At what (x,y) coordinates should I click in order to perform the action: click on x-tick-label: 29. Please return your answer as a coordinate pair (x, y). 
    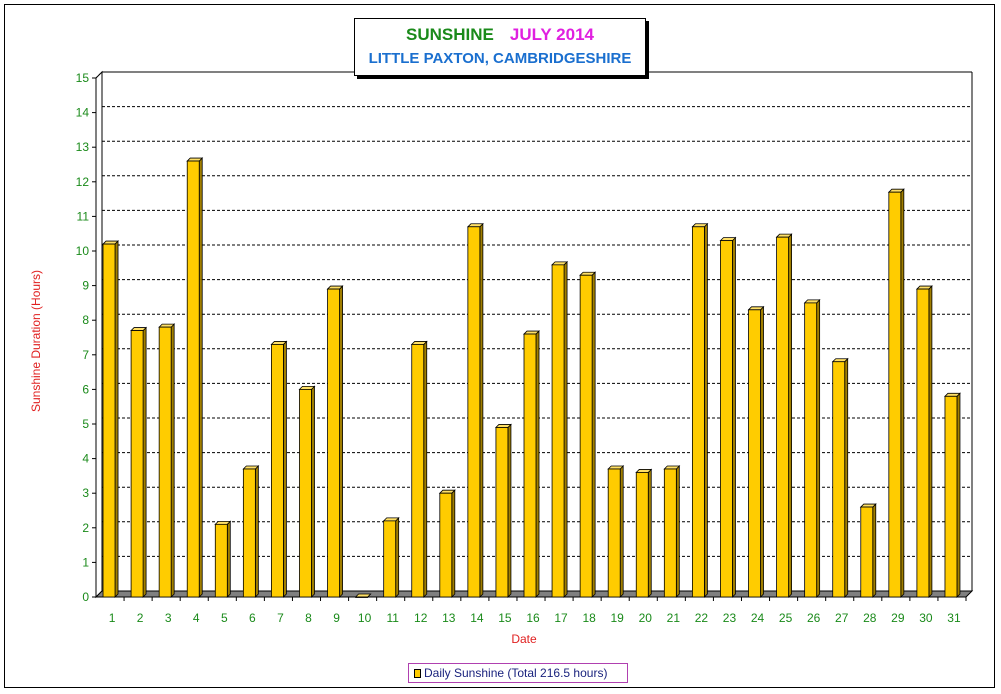
    Looking at the image, I should click on (898, 618).